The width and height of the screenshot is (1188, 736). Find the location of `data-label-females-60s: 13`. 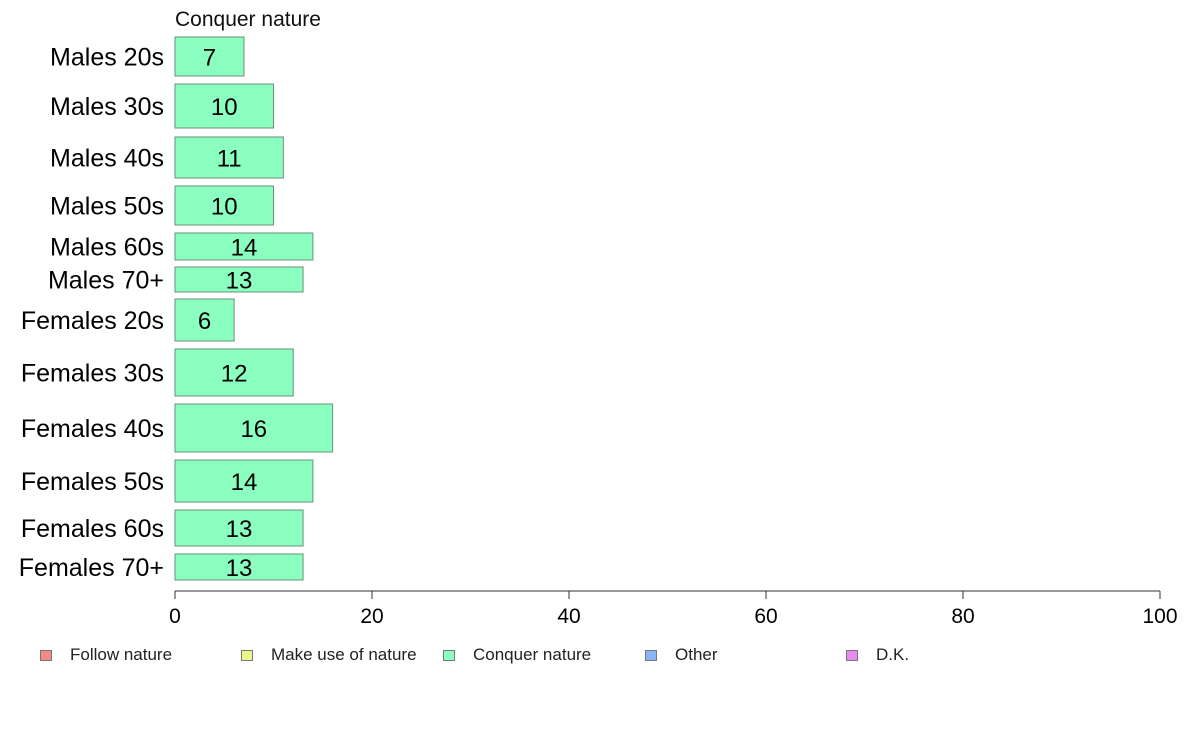

data-label-females-60s: 13 is located at coordinates (239, 529).